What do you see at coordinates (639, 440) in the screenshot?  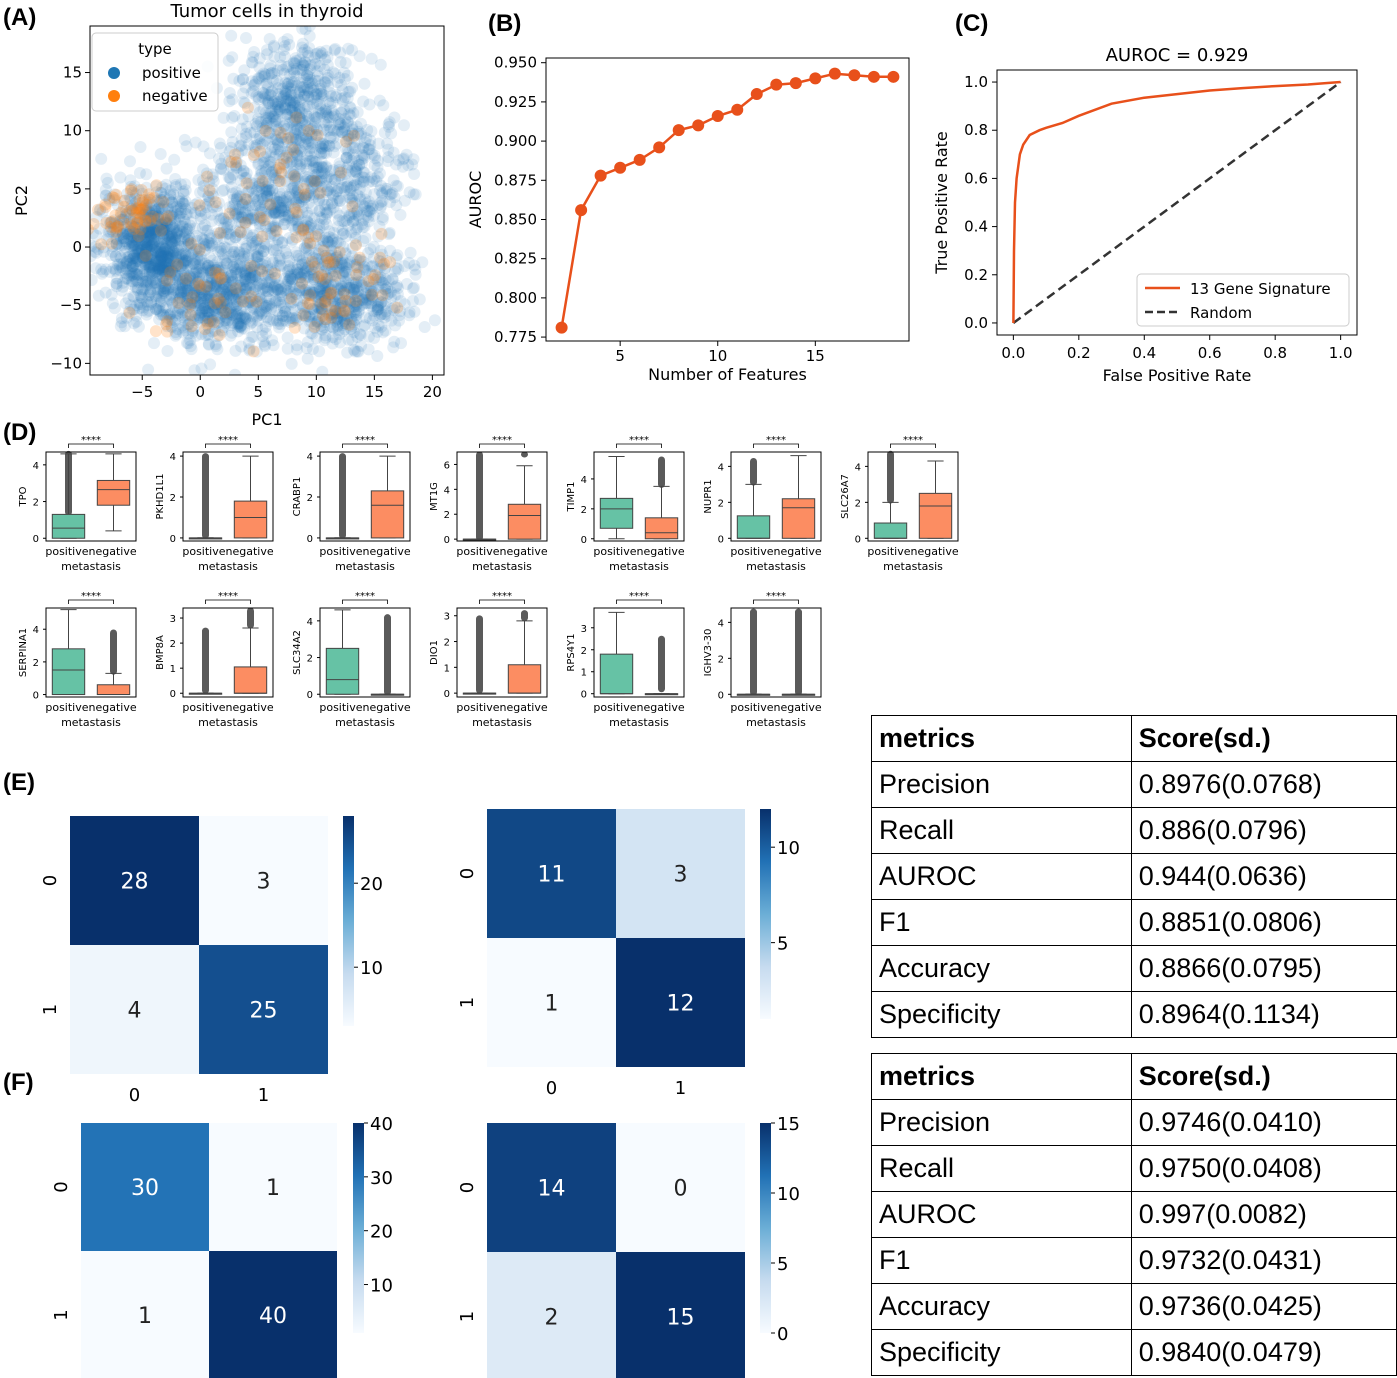 I see `significance-label: ****` at bounding box center [639, 440].